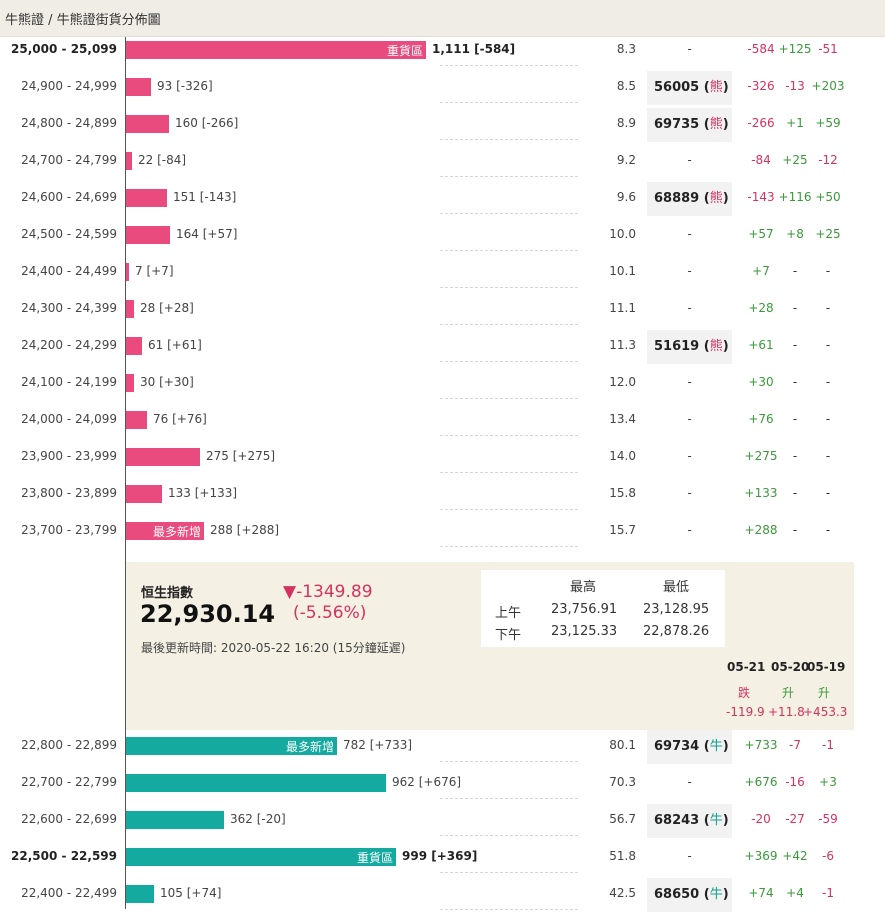 The width and height of the screenshot is (885, 913). Describe the element at coordinates (442, 420) in the screenshot. I see `table-row: 24,000 - 24,099 76 [+76] 13.4 - +76 - -` at that location.